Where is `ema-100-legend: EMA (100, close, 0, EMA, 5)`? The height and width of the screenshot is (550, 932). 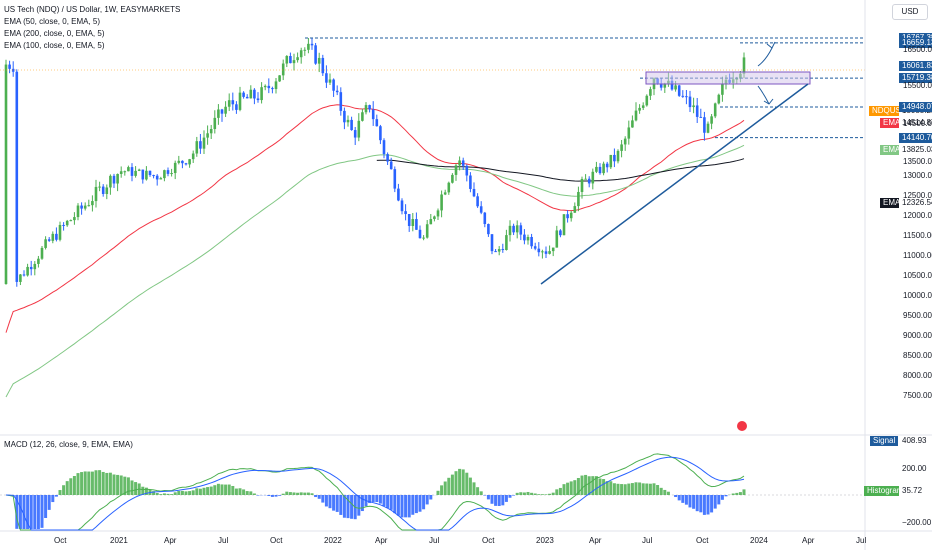
ema-100-legend: EMA (100, close, 0, EMA, 5) is located at coordinates (54, 45).